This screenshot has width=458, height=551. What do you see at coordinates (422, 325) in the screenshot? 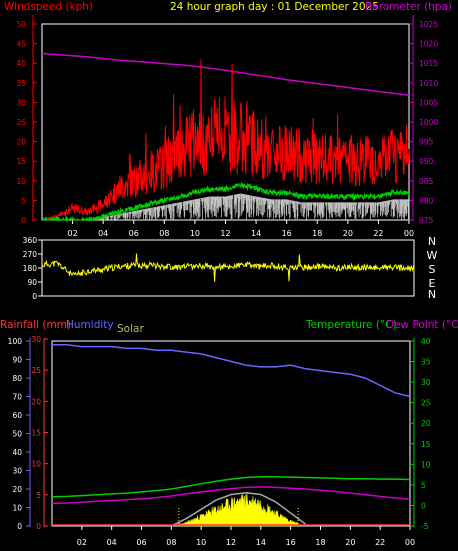
I see `dewpoint-axis-label: Dew Point (°C)` at bounding box center [422, 325].